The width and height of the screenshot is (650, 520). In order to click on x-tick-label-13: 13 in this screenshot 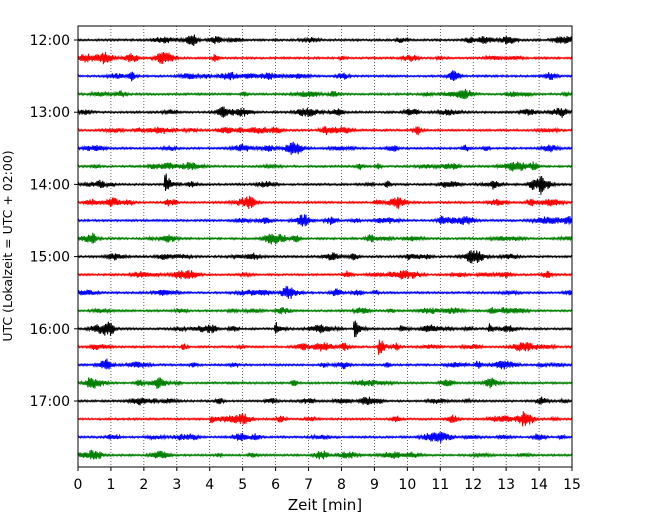, I will do `click(506, 485)`.